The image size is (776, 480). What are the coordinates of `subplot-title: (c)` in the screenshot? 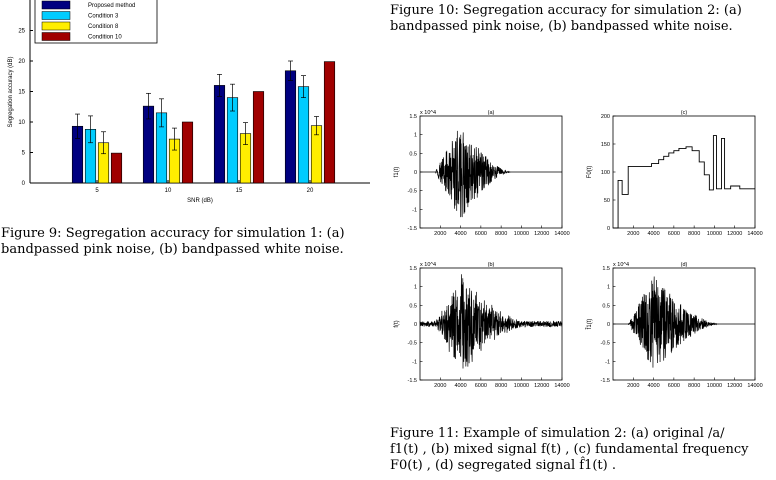 It's located at (684, 113).